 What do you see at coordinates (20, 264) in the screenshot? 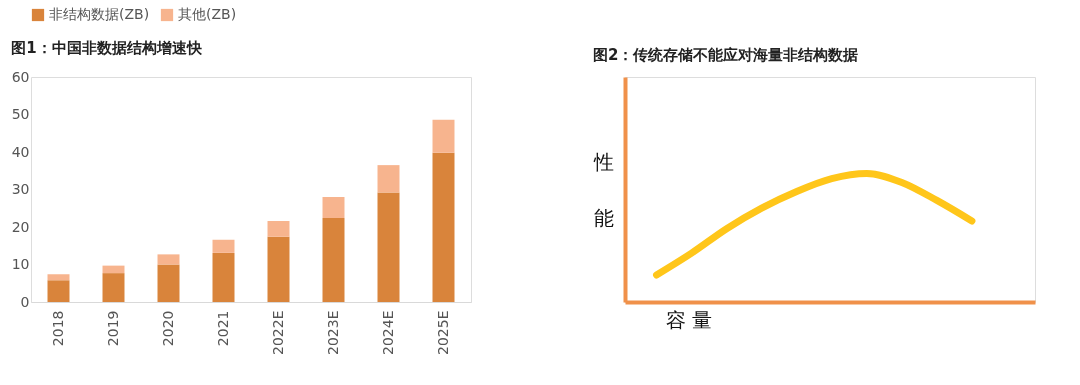
I see `y-tick-label: 10` at bounding box center [20, 264].